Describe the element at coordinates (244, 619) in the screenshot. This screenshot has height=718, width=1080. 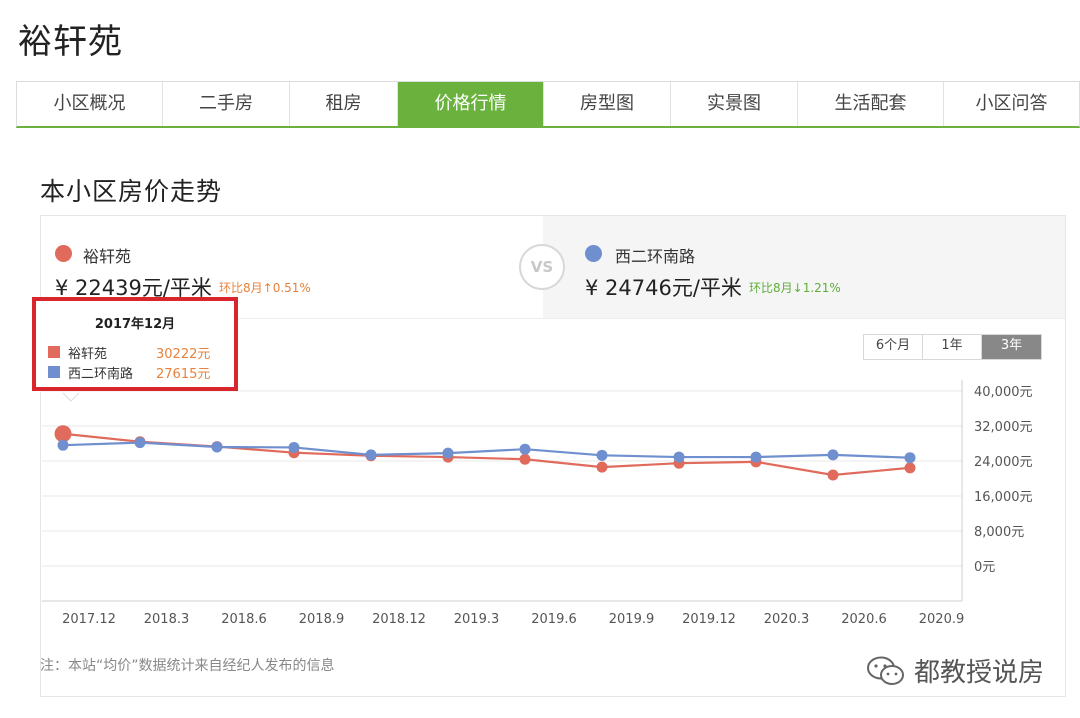
I see `x-tick-label: 2018.6` at that location.